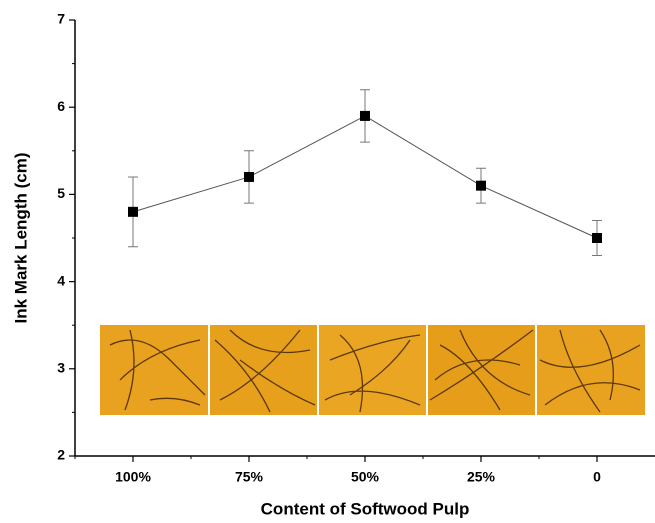 The image size is (655, 523). Describe the element at coordinates (61, 455) in the screenshot. I see `y-tick-label: 2` at that location.